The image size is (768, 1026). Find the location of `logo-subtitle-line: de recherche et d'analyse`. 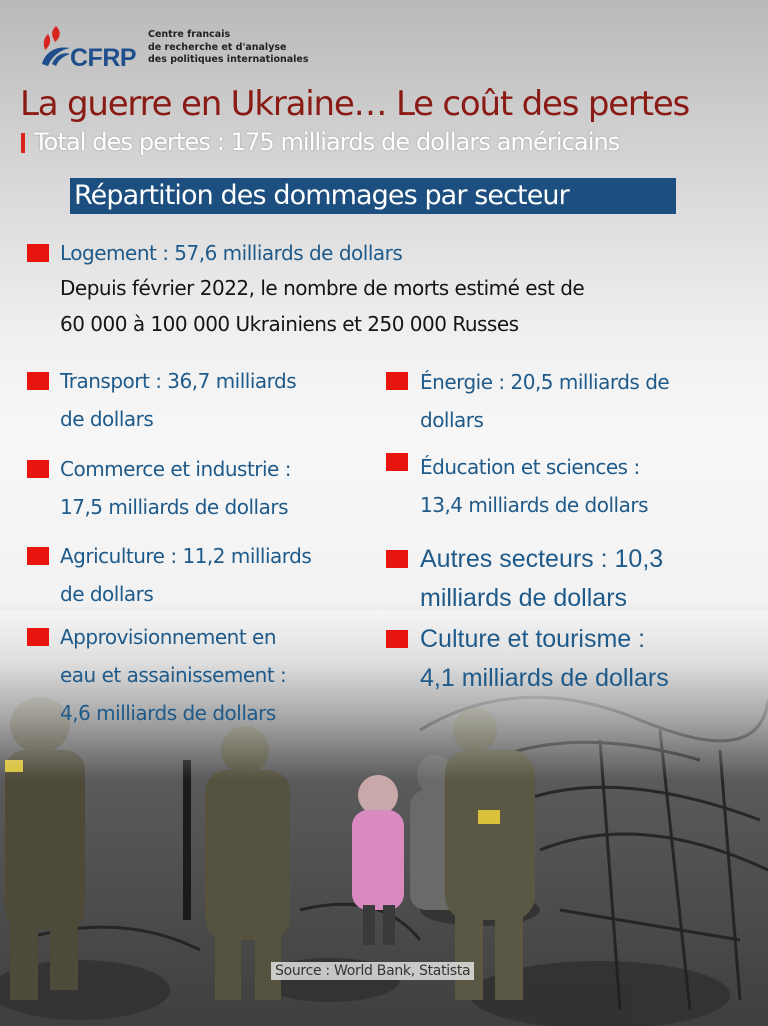

logo-subtitle-line: de recherche et d'analyse is located at coordinates (217, 47).